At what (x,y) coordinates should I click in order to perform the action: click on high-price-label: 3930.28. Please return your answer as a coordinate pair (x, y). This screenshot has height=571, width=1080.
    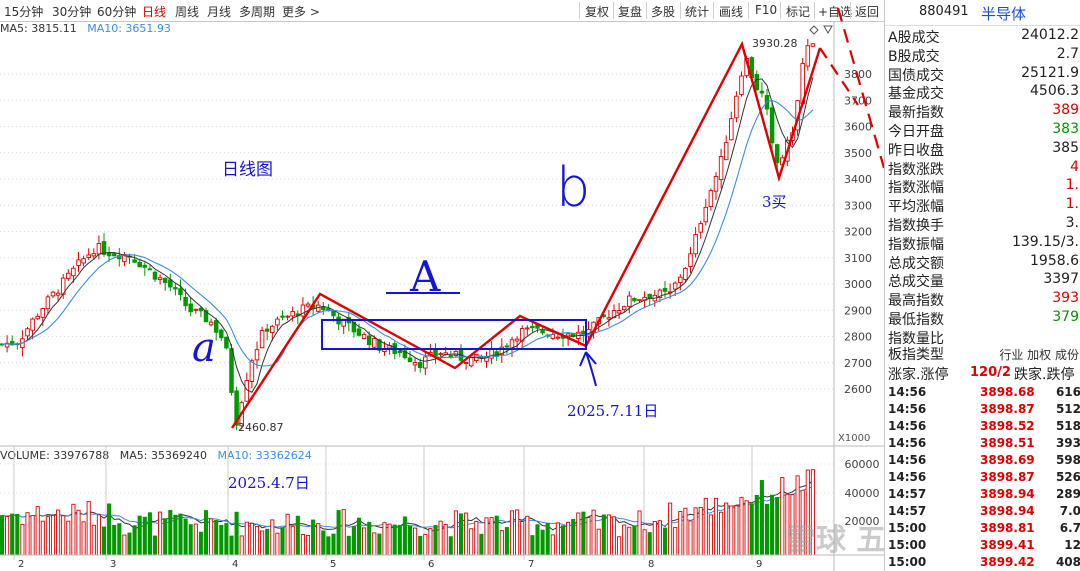
    Looking at the image, I should click on (775, 43).